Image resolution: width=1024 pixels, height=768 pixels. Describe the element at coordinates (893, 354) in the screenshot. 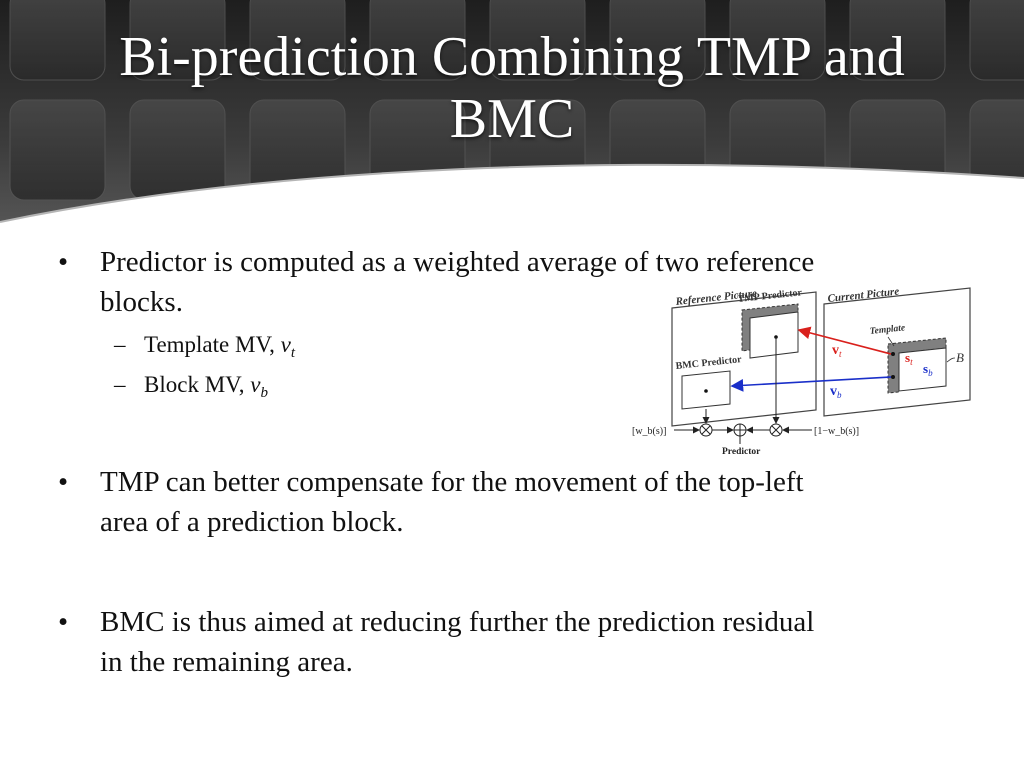

I see `st-point` at that location.